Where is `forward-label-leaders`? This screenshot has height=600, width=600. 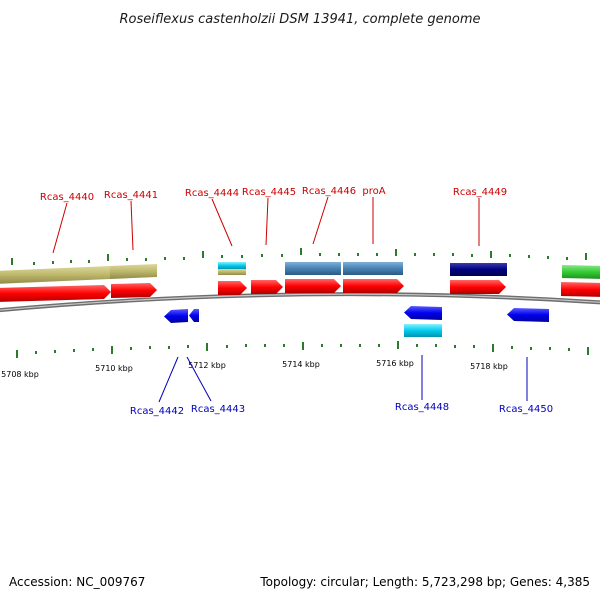
forward-label-leaders is located at coordinates (266, 225).